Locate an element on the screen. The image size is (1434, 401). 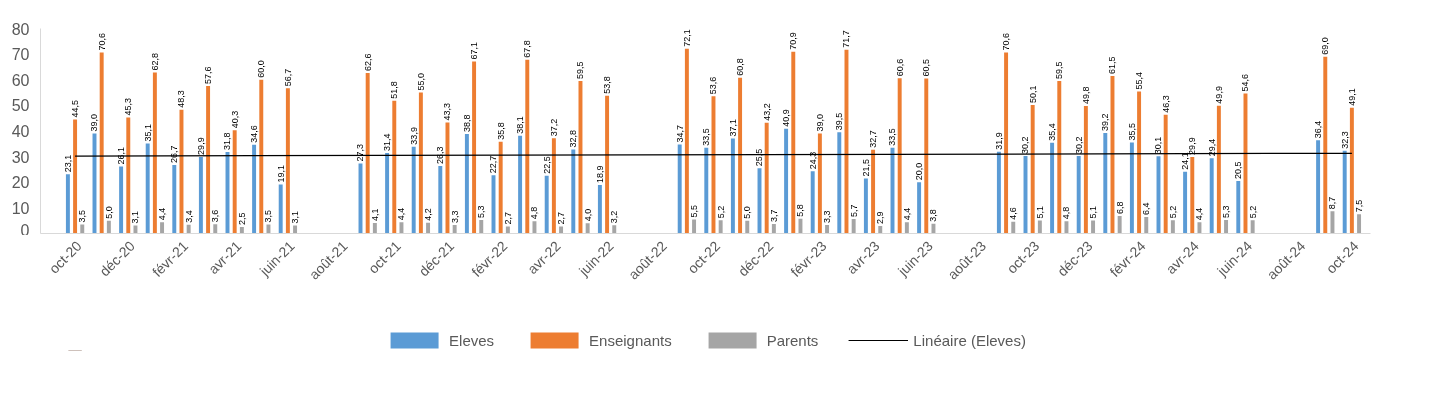
data-label: 49,1 is located at coordinates (1351, 97).